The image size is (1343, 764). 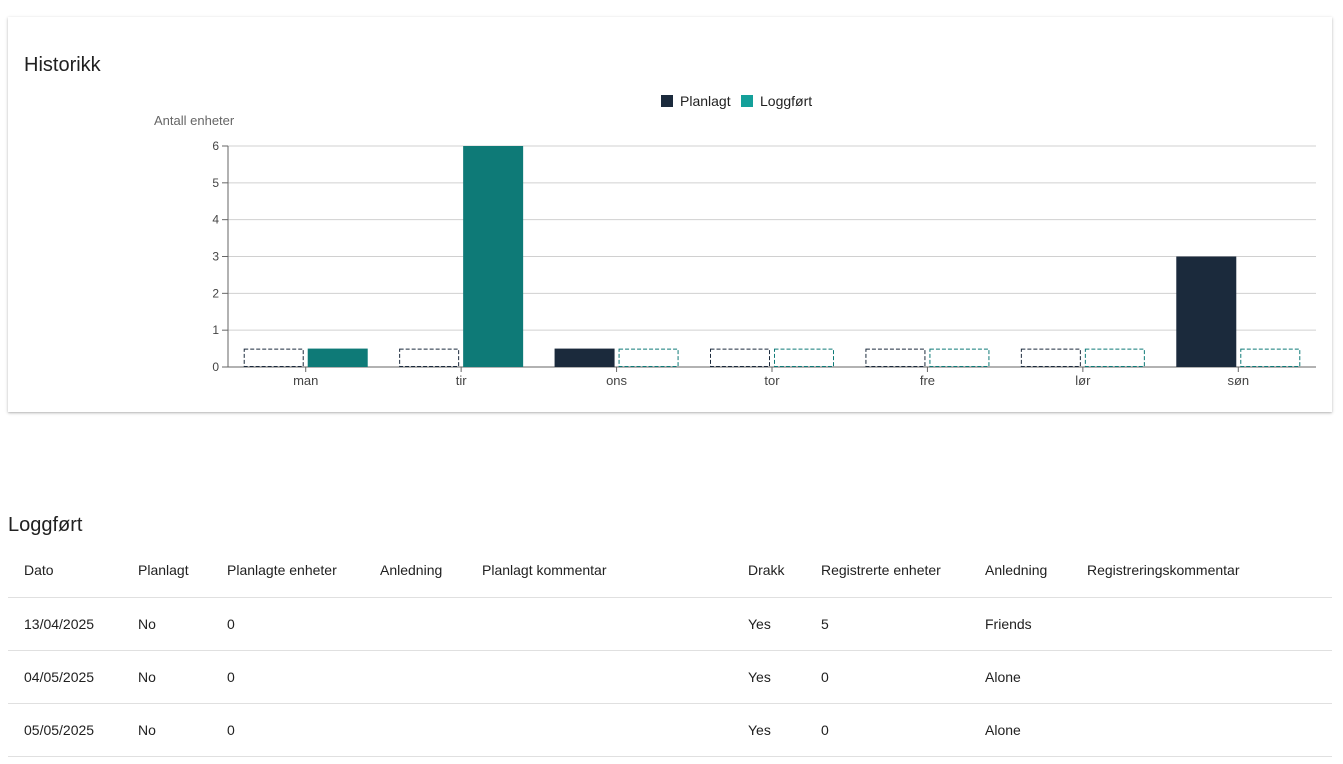 I want to click on x-tick-label: man, so click(x=305, y=380).